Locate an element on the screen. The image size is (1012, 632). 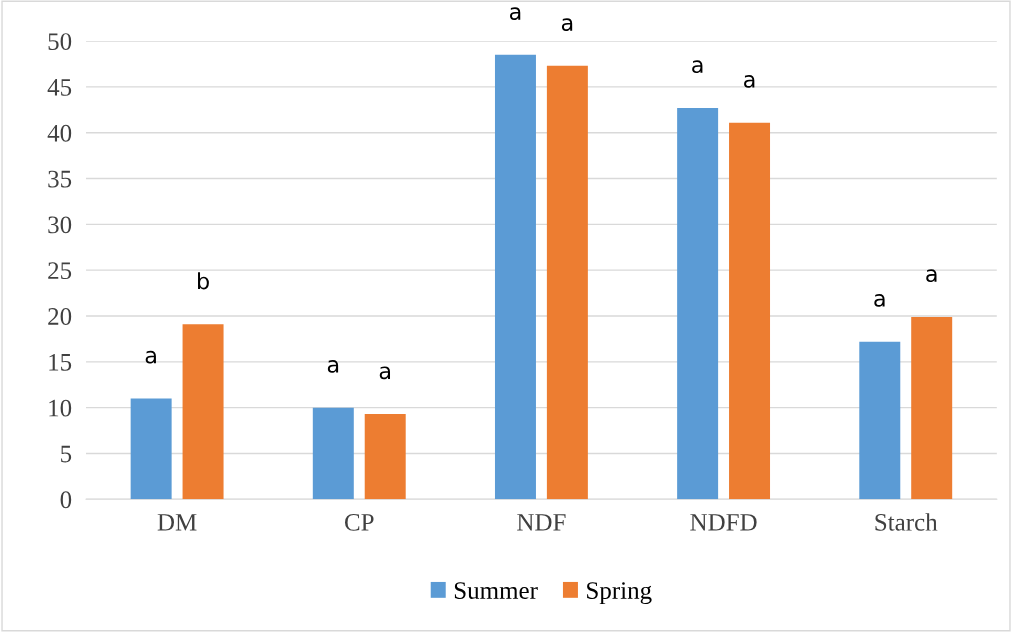
x-tick-label: Starch is located at coordinates (906, 522).